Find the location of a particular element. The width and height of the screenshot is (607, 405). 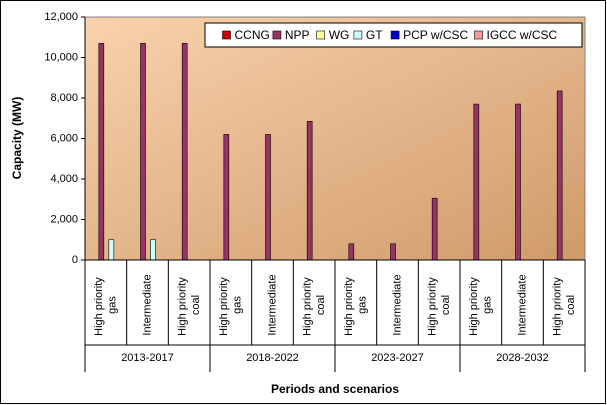

y-tick-label: 2,000 is located at coordinates (64, 219).